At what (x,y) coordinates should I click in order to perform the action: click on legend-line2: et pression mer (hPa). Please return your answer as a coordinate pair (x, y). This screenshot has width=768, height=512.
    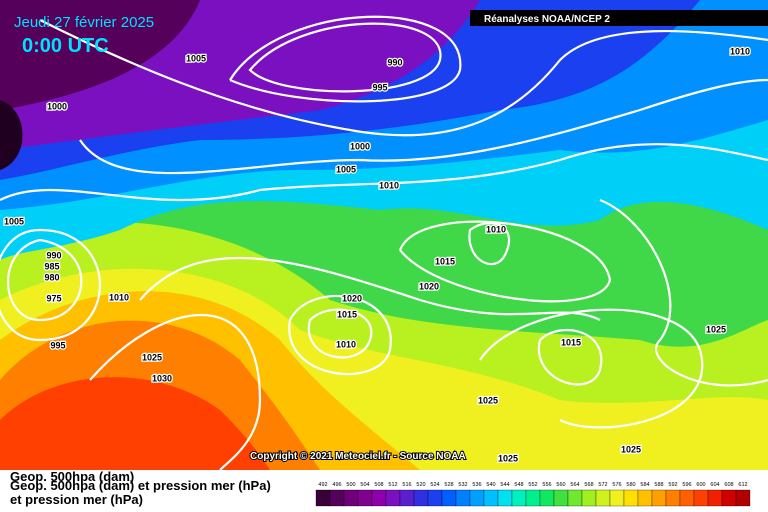
    Looking at the image, I should click on (76, 499).